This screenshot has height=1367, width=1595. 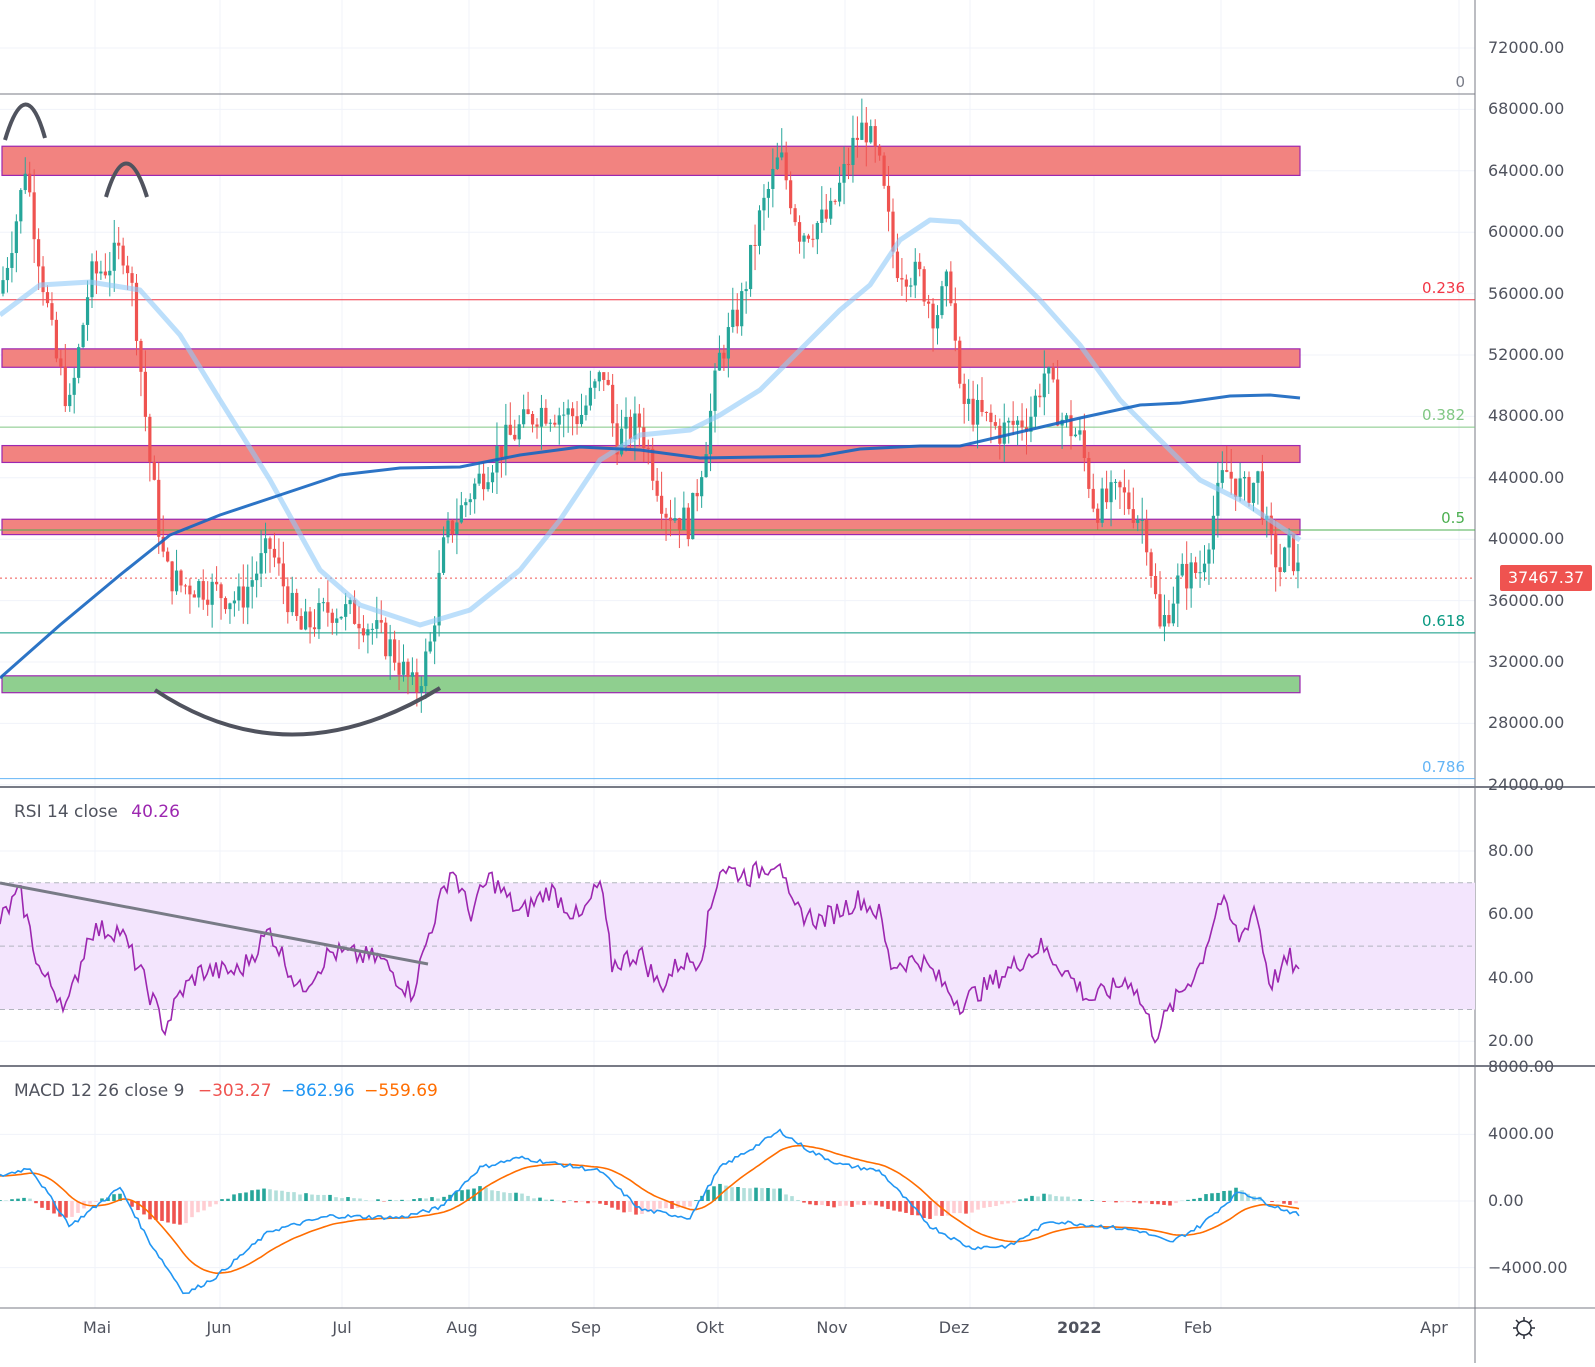 What do you see at coordinates (586, 1327) in the screenshot?
I see `time-axis-label: Sep` at bounding box center [586, 1327].